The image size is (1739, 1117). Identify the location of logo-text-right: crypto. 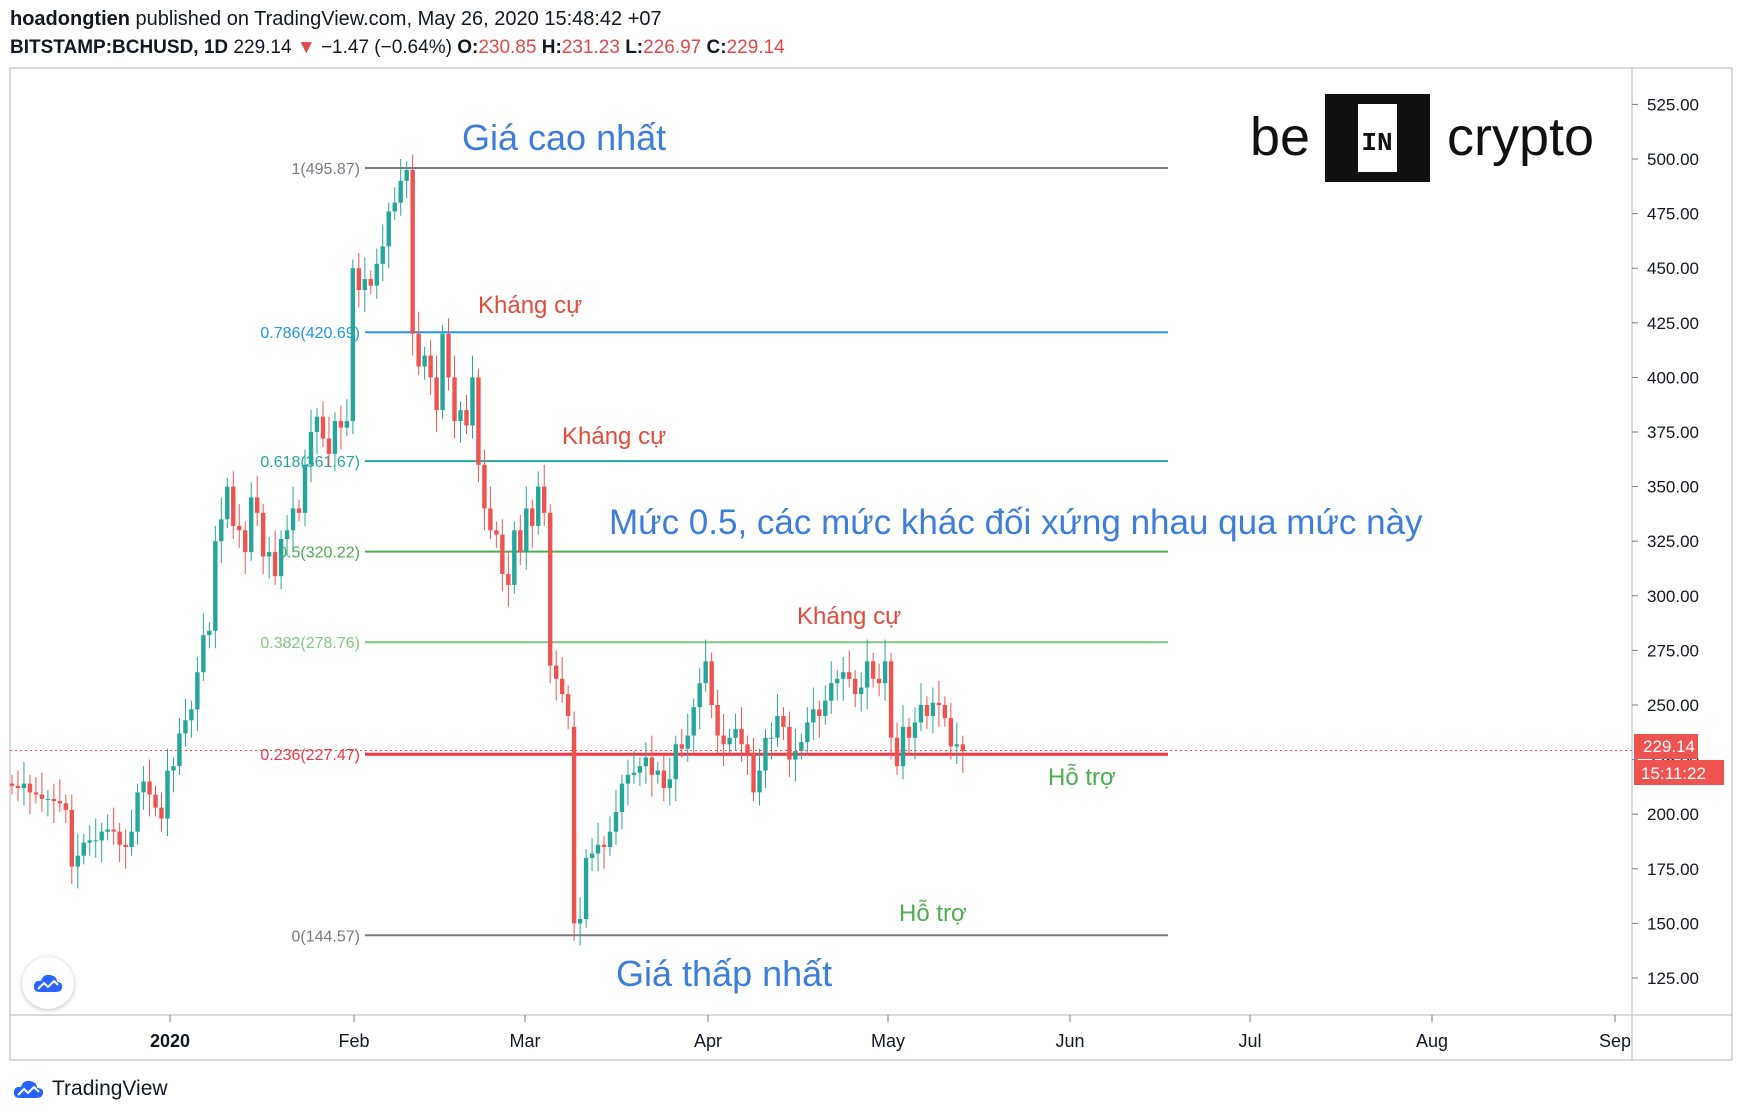
(1520, 137).